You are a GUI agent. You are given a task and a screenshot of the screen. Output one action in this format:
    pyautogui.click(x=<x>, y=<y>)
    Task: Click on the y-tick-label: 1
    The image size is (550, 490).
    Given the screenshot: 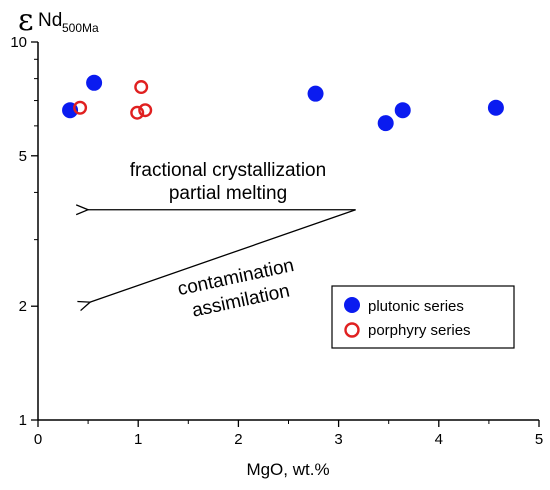 What is the action you would take?
    pyautogui.click(x=23, y=420)
    